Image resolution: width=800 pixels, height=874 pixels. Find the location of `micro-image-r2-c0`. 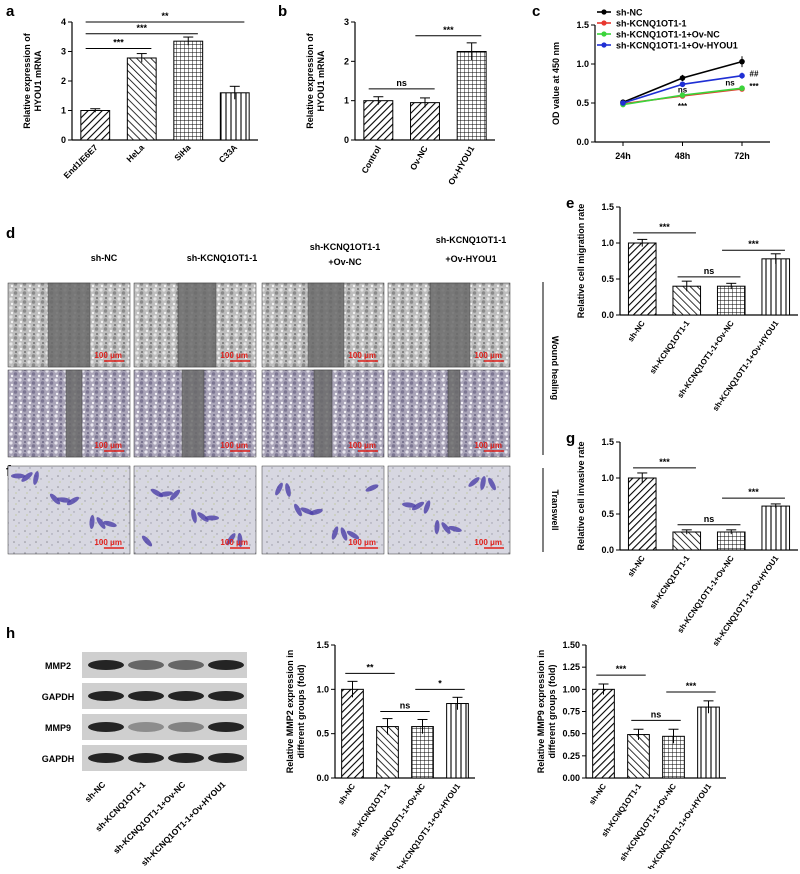

micro-image-r2-c0 is located at coordinates (69, 510).